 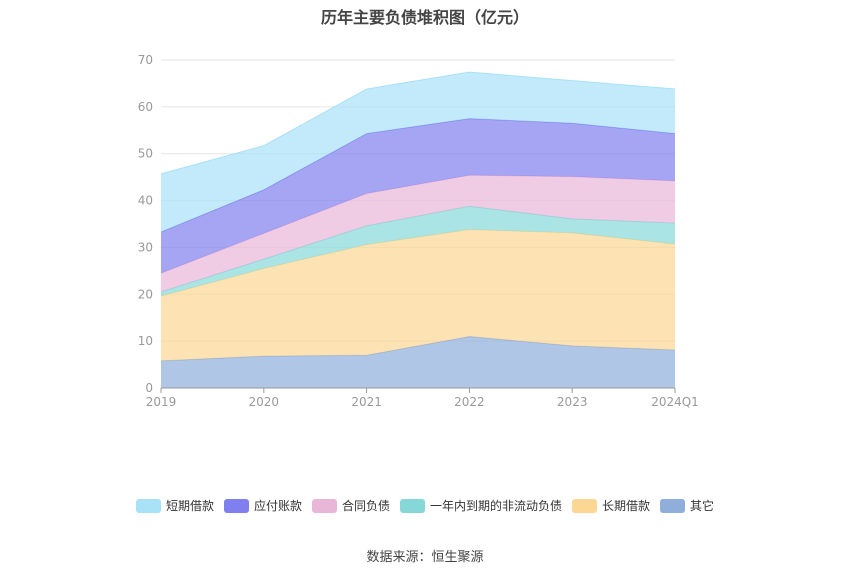 I want to click on area-其它, so click(x=418, y=362).